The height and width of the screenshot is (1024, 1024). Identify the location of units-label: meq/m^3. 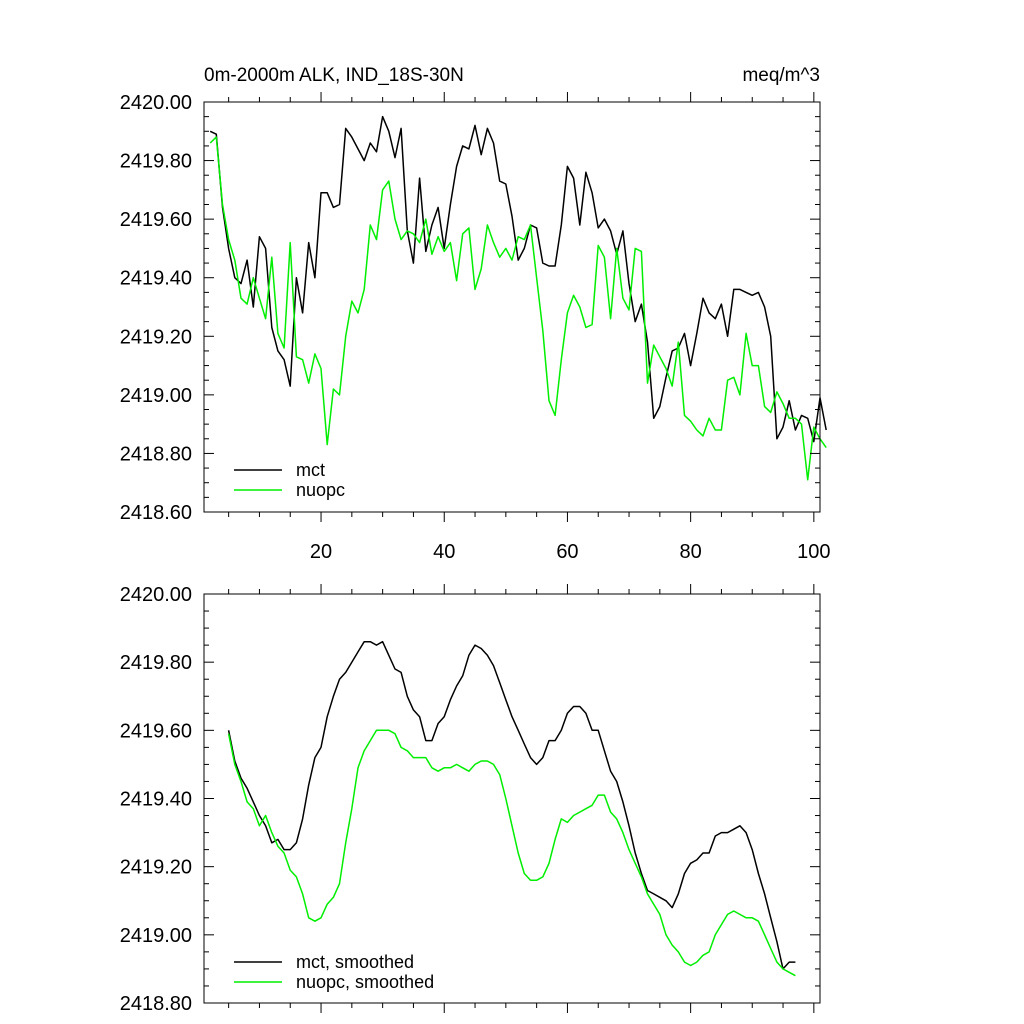
(781, 75).